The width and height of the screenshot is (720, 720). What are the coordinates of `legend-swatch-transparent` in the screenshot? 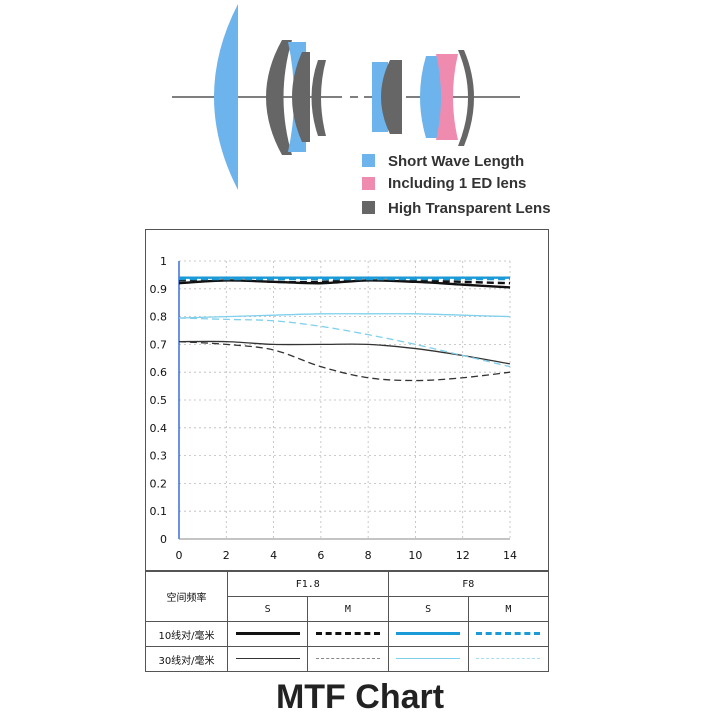 It's located at (368, 207).